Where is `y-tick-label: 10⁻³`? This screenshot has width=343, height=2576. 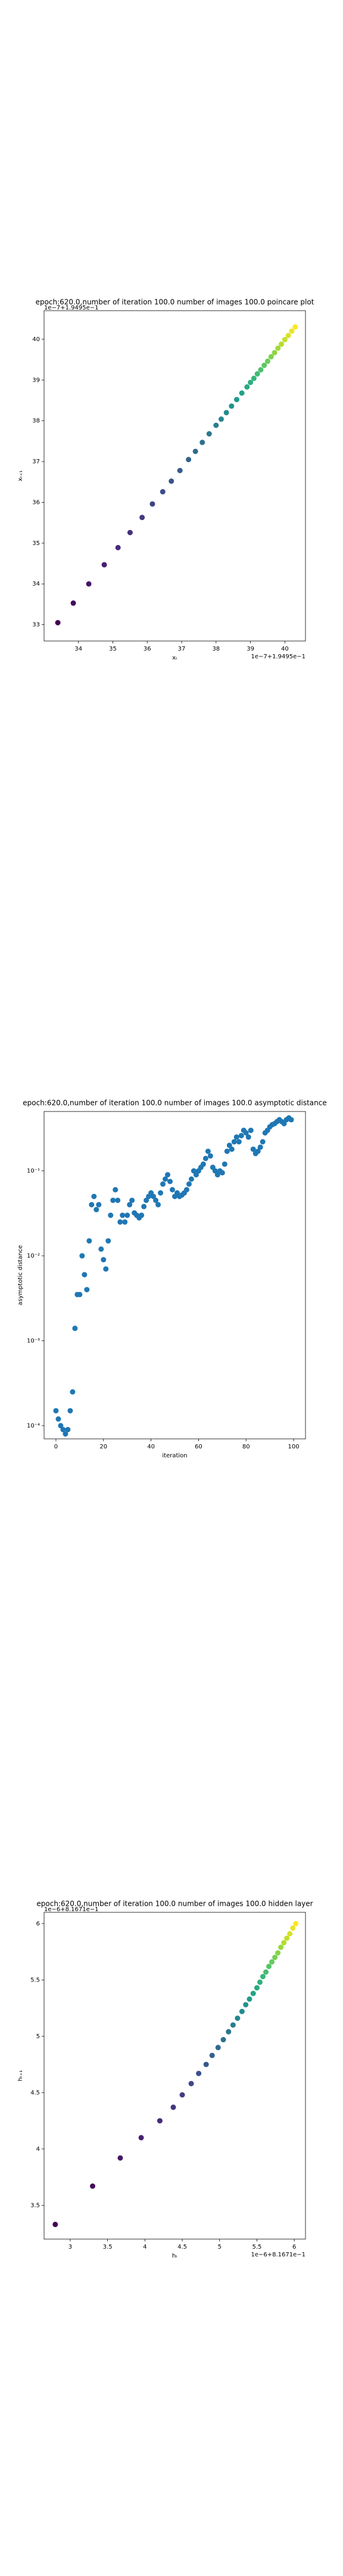
y-tick-label: 10⁻³ is located at coordinates (34, 1340).